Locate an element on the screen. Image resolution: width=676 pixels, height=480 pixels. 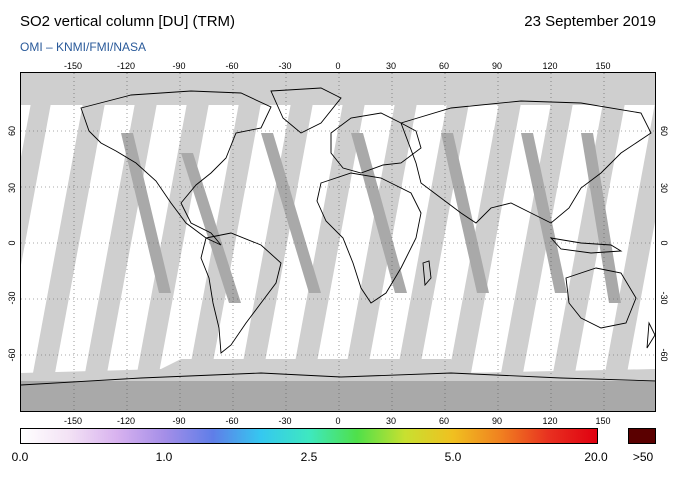
arctic-no-data is located at coordinates (338, 89).